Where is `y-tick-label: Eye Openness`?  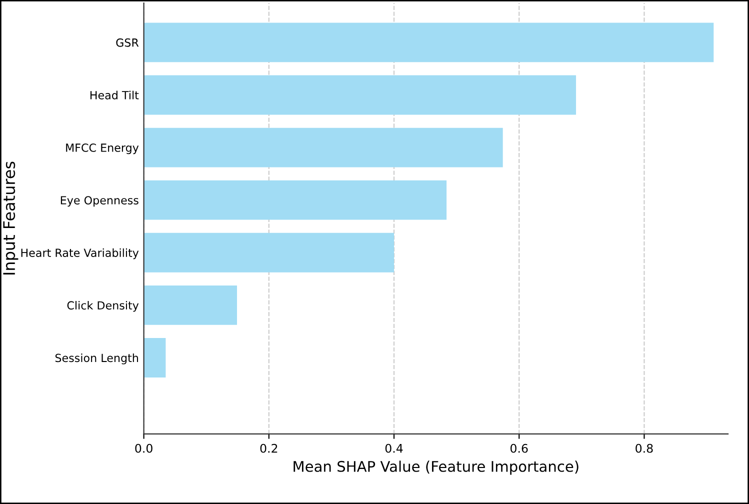
y-tick-label: Eye Openness is located at coordinates (99, 201).